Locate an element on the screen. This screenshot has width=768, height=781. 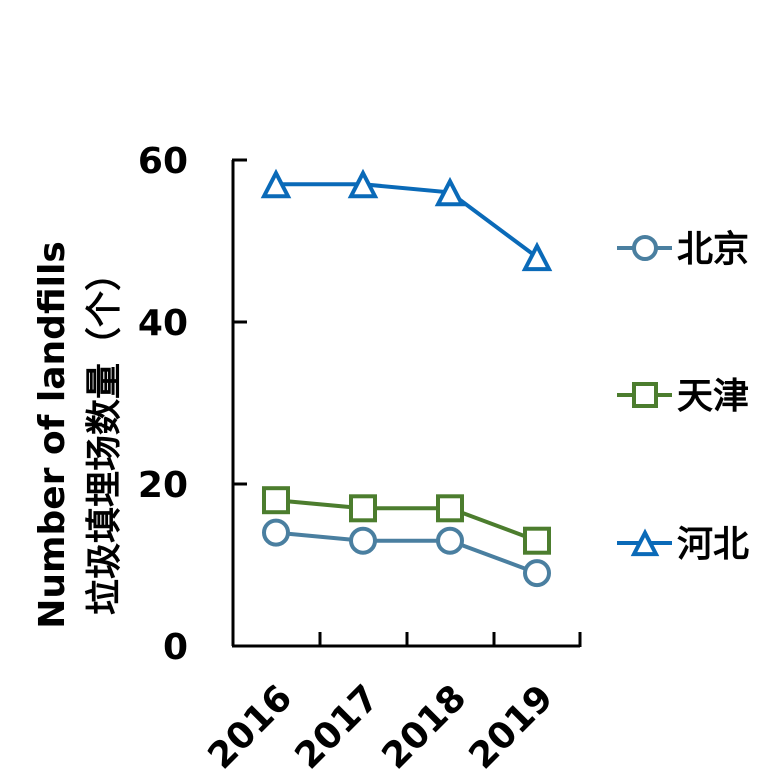
x-tick-label: 2017 is located at coordinates (338, 727).